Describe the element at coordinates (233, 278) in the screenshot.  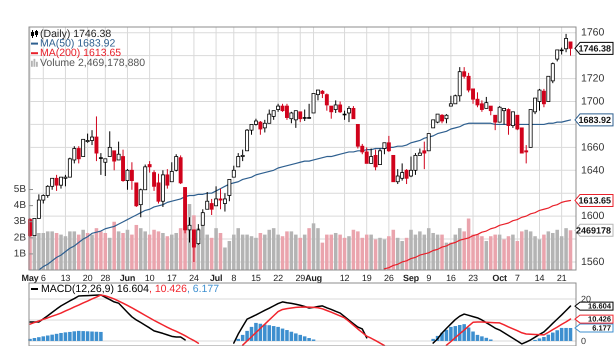
I see `x-tick-label: 8` at that location.